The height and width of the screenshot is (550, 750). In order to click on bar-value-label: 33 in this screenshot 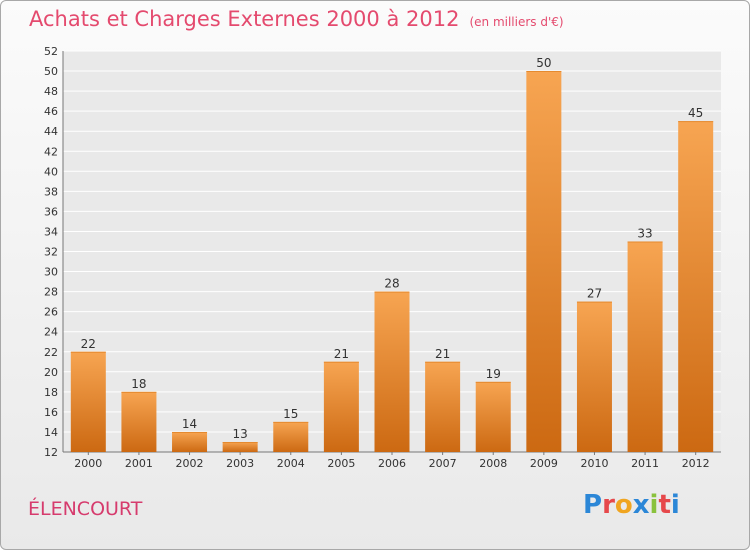, I will do `click(644, 233)`.